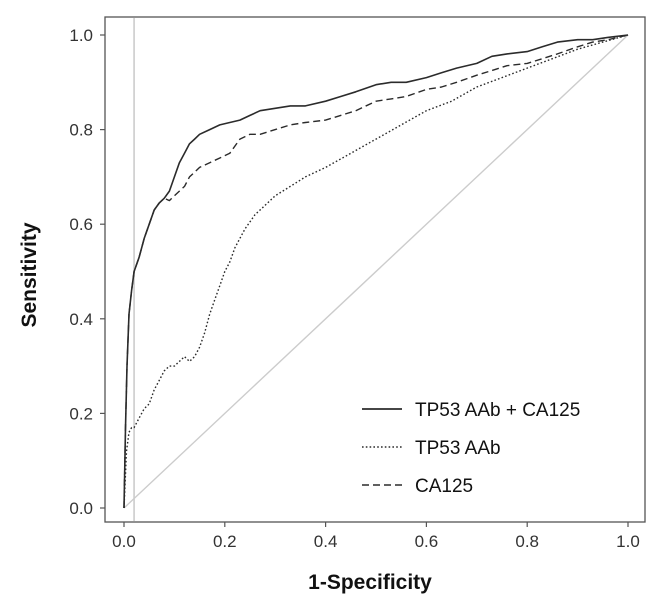  What do you see at coordinates (225, 541) in the screenshot?
I see `x-tick-label: 0.2` at bounding box center [225, 541].